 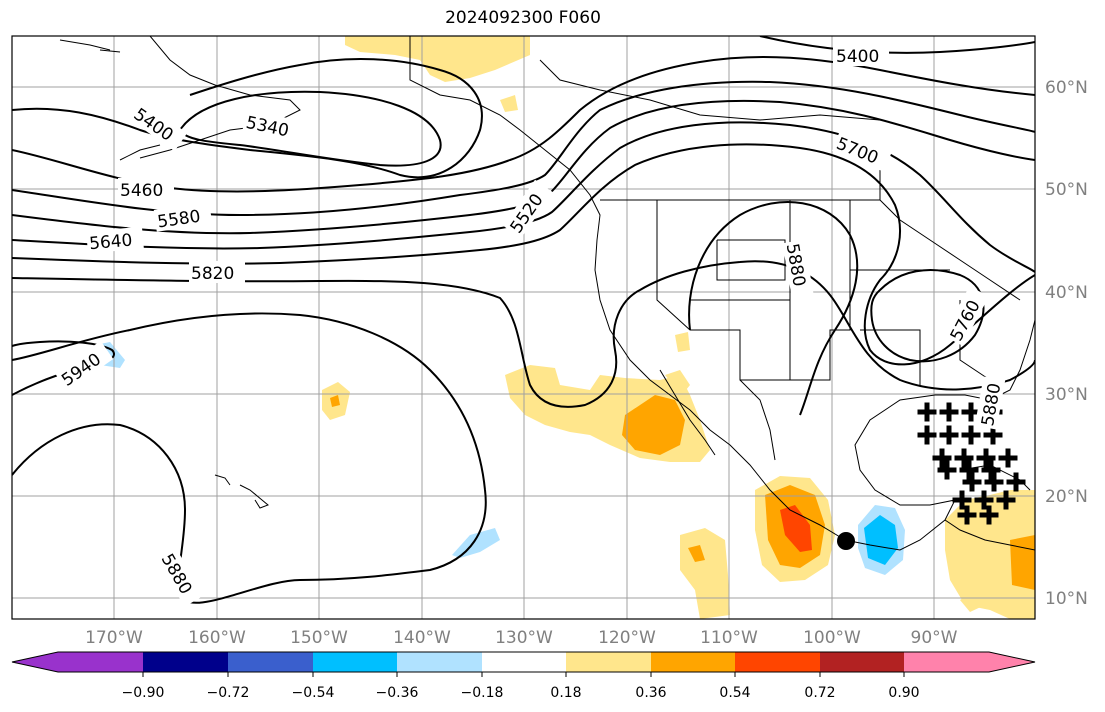 I want to click on lat-label: 40°N, so click(x=1066, y=293).